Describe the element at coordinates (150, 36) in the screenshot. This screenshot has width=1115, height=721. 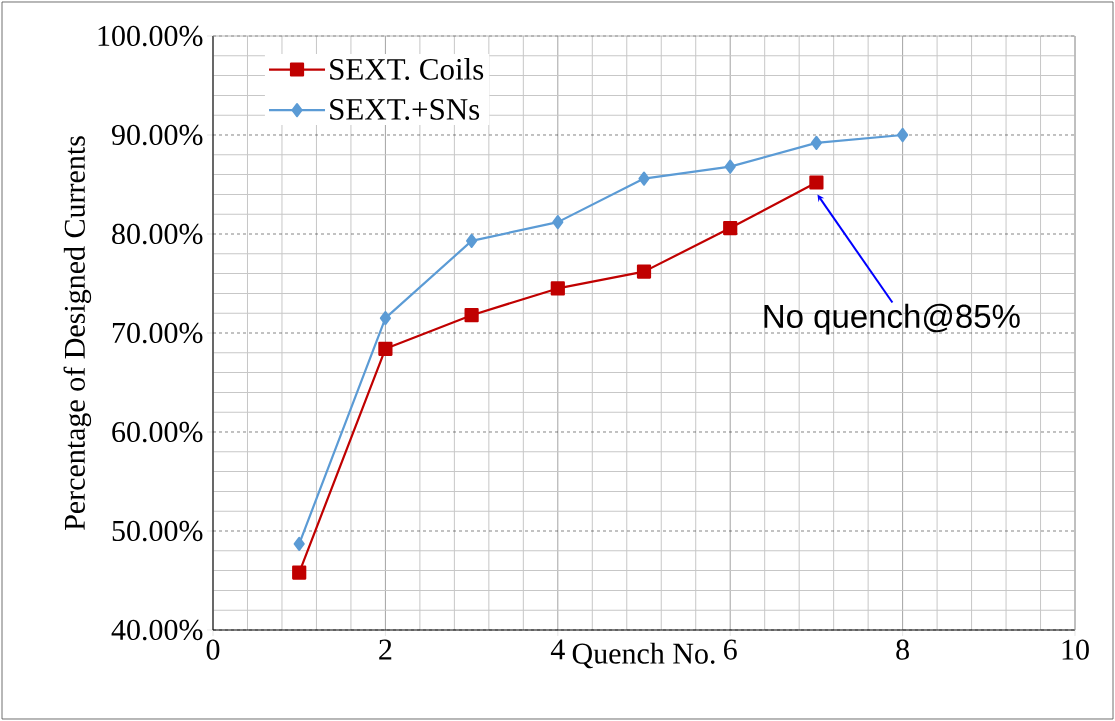
I see `y-tick-label: 100.00%` at that location.